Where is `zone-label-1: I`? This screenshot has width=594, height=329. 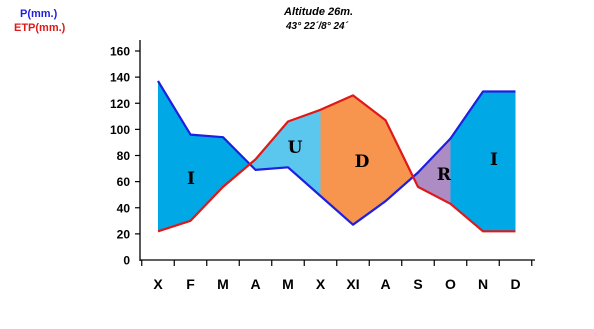
zone-label-1: I is located at coordinates (191, 179).